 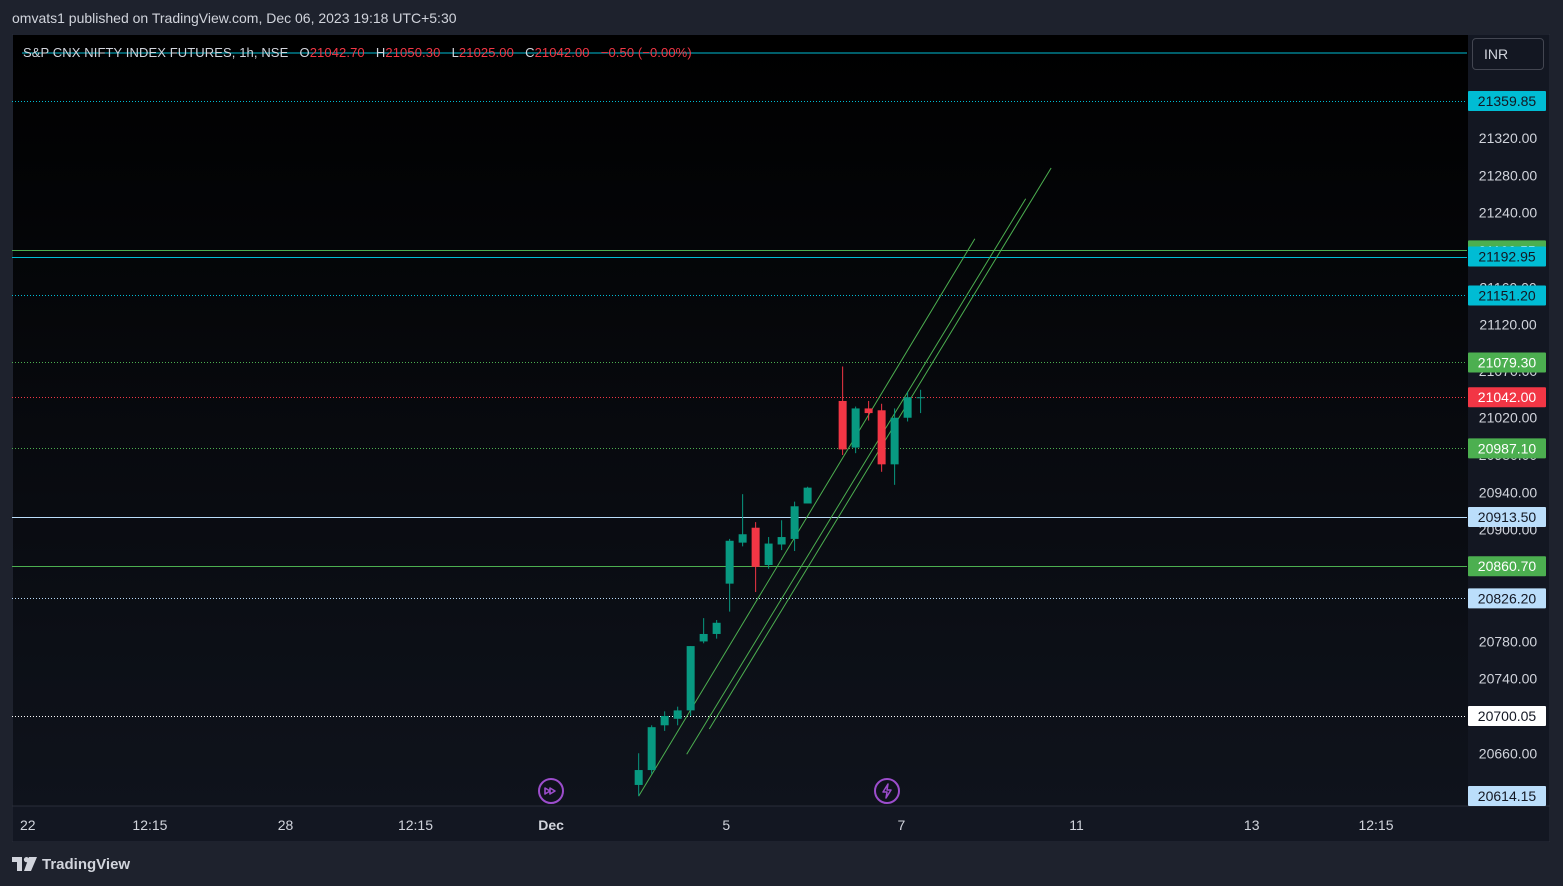 I want to click on level-badge-label: 21151.20, so click(x=1507, y=295).